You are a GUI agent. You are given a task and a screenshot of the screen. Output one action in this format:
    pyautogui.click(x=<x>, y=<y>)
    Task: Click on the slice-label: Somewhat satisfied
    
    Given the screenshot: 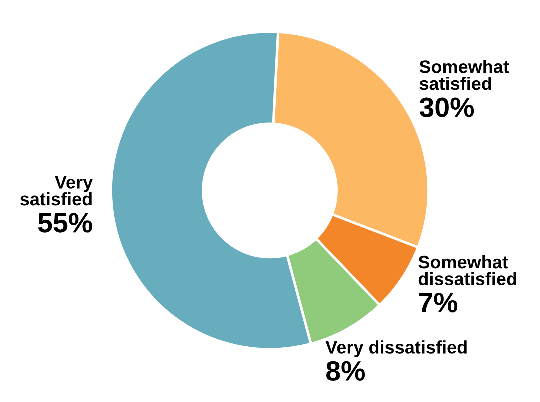 What is the action you would take?
    pyautogui.click(x=465, y=75)
    